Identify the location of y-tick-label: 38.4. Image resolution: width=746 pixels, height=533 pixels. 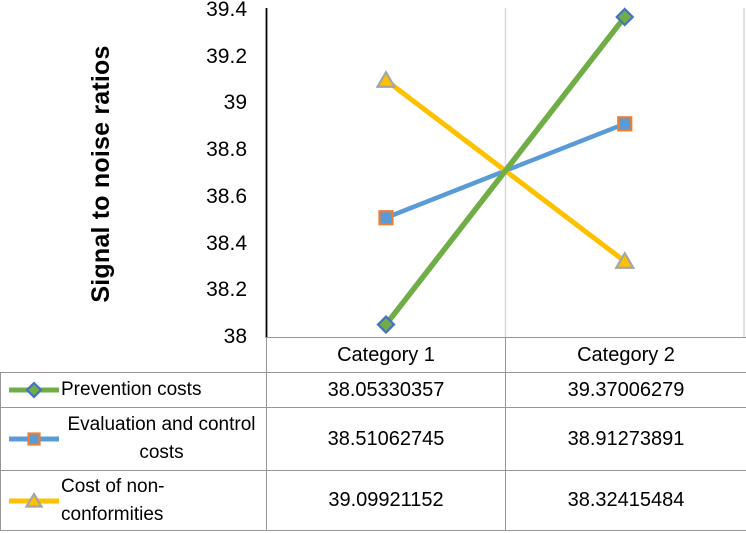
(226, 243).